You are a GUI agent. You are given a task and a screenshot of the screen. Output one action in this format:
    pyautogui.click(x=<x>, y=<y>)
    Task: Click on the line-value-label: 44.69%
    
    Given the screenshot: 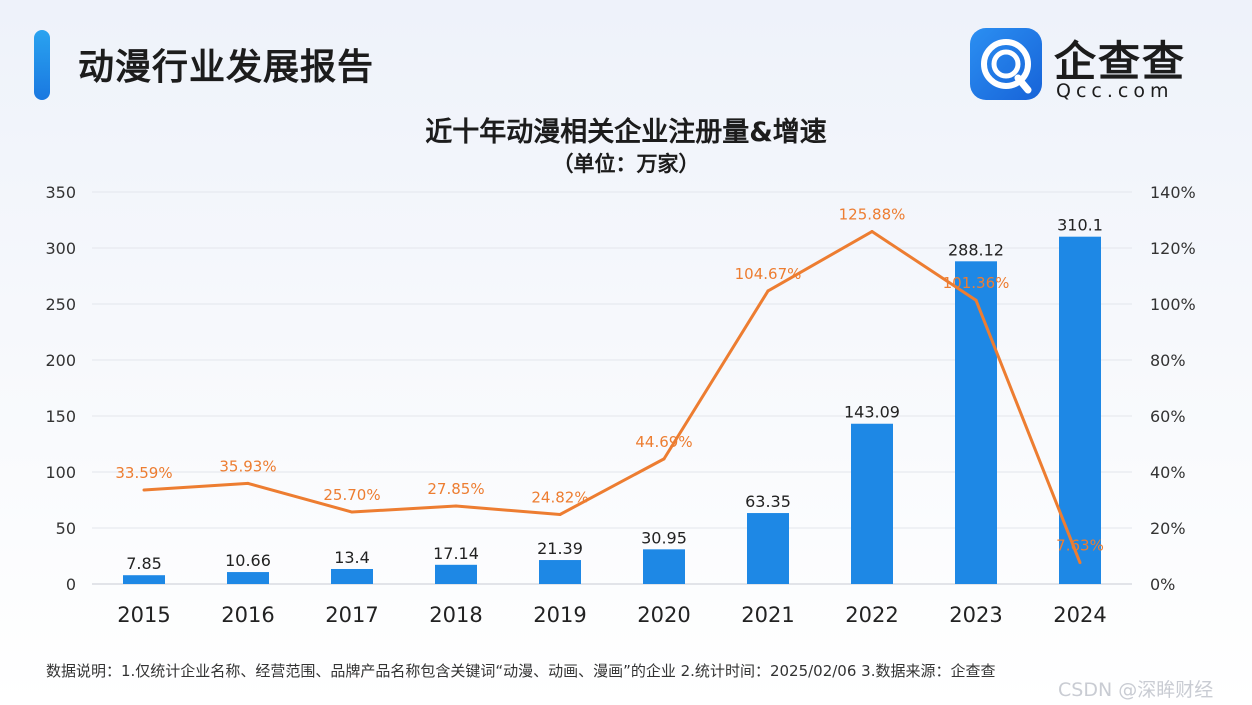 What is the action you would take?
    pyautogui.click(x=663, y=442)
    